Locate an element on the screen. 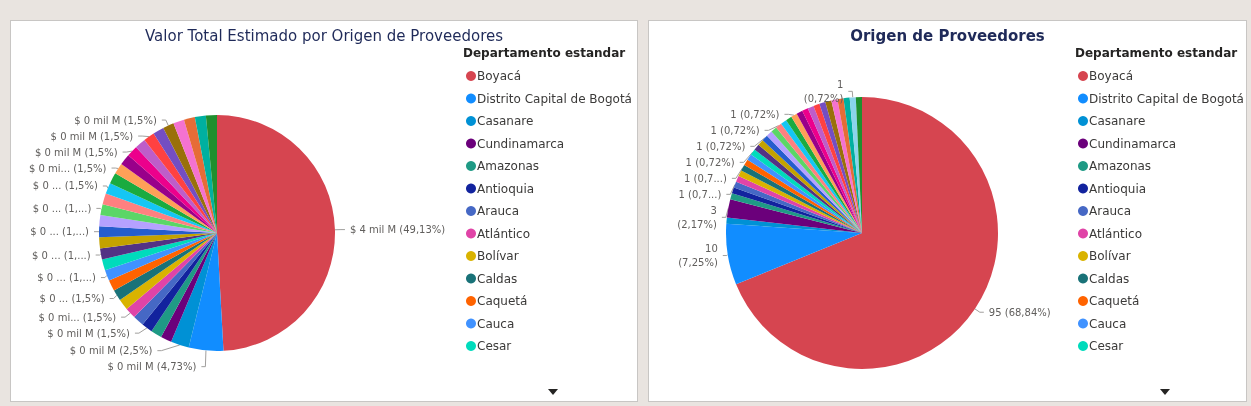 The image size is (1251, 406). data-label: 10 (7,25%) is located at coordinates (698, 256).